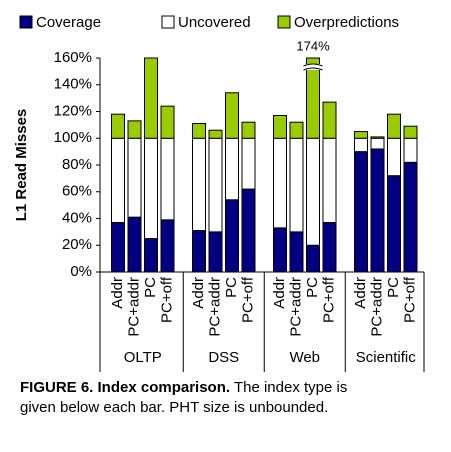  What do you see at coordinates (73, 84) in the screenshot?
I see `y-tick-label: 140%` at bounding box center [73, 84].